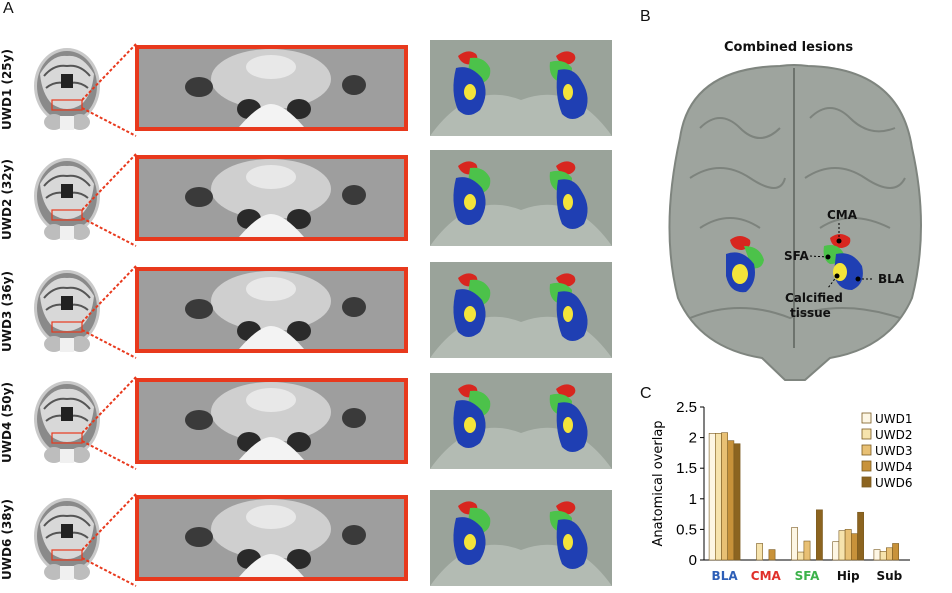 This screenshot has width=952, height=593. I want to click on legend-label-uwd1: UWD1, so click(894, 419).